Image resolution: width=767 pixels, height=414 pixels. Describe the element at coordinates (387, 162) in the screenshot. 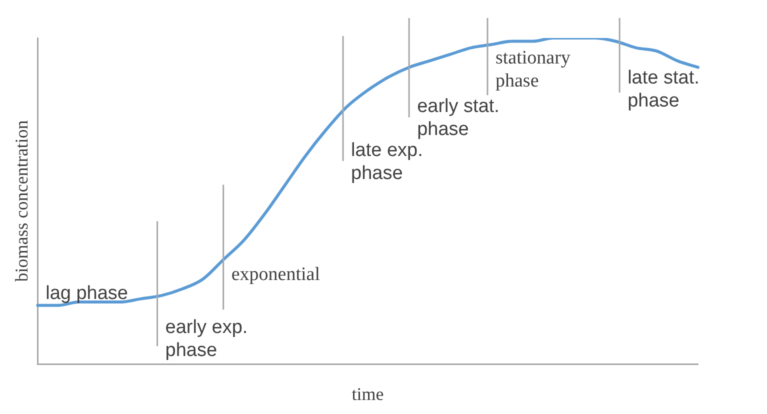

I see `annotation: late exp. phase` at that location.